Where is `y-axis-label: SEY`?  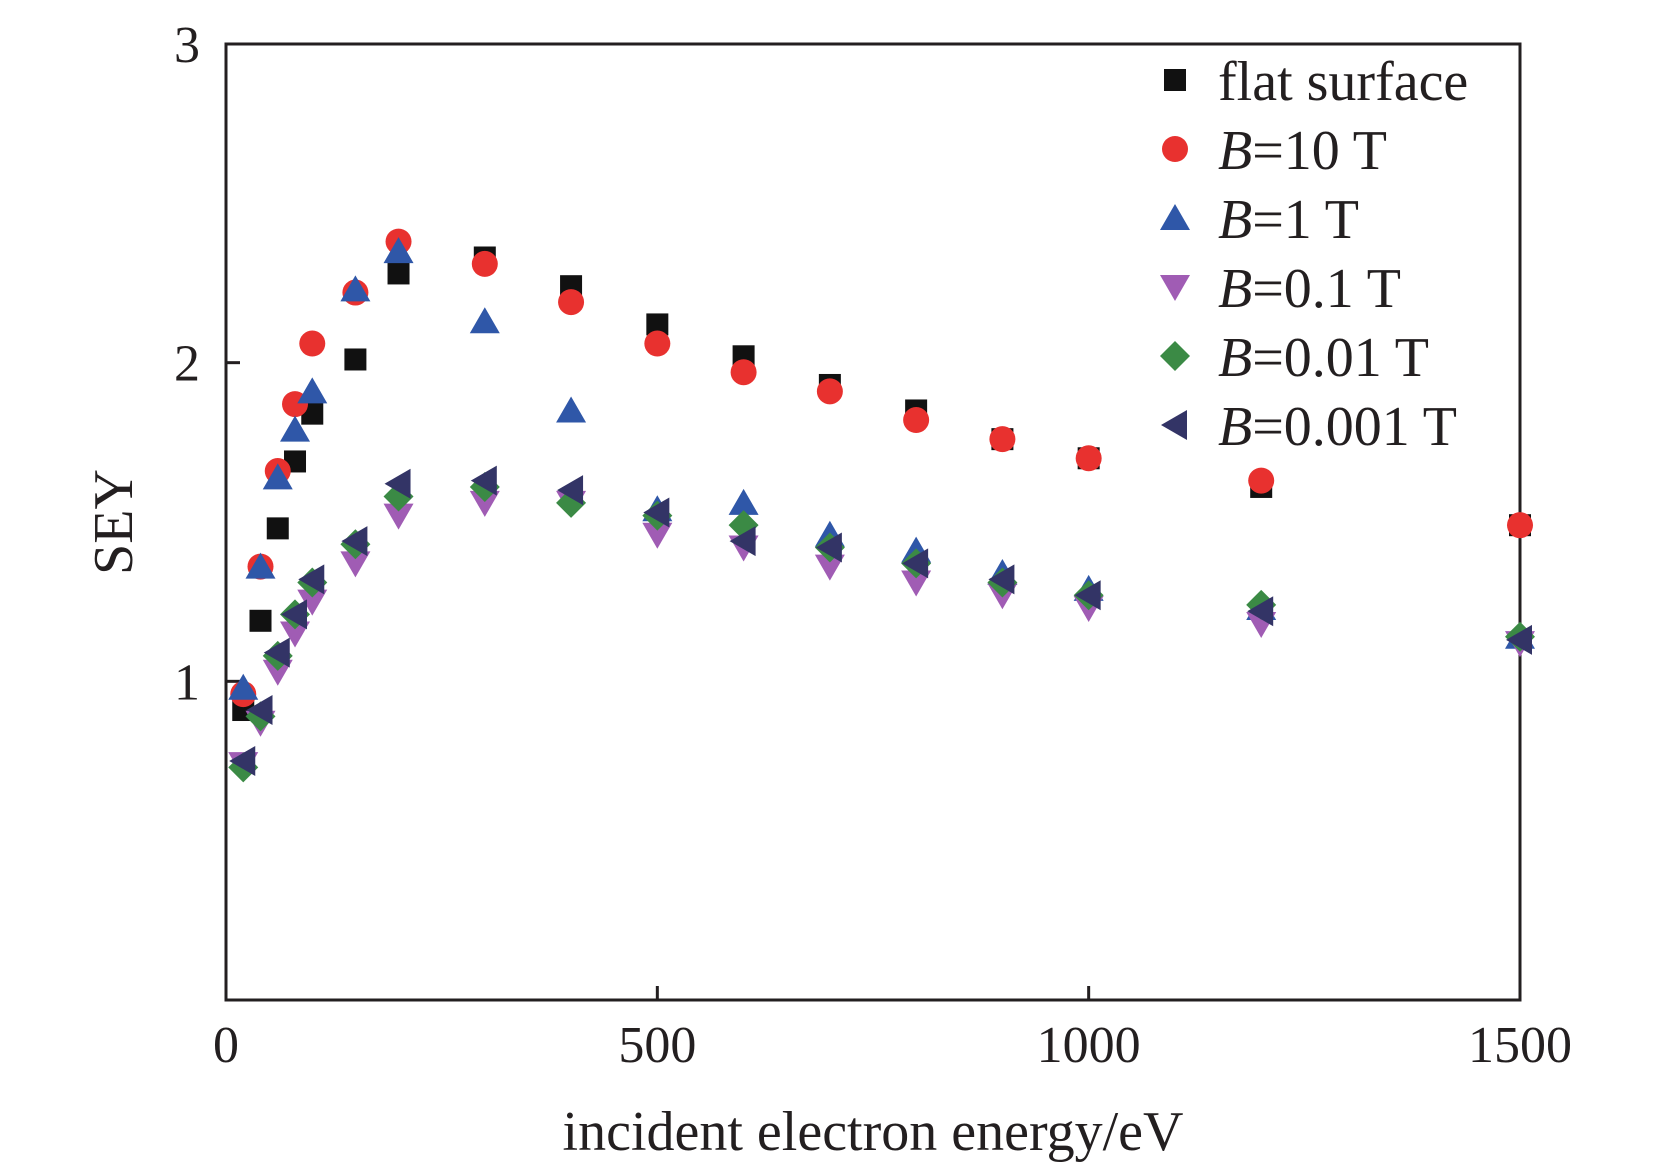
y-axis-label: SEY is located at coordinates (114, 522).